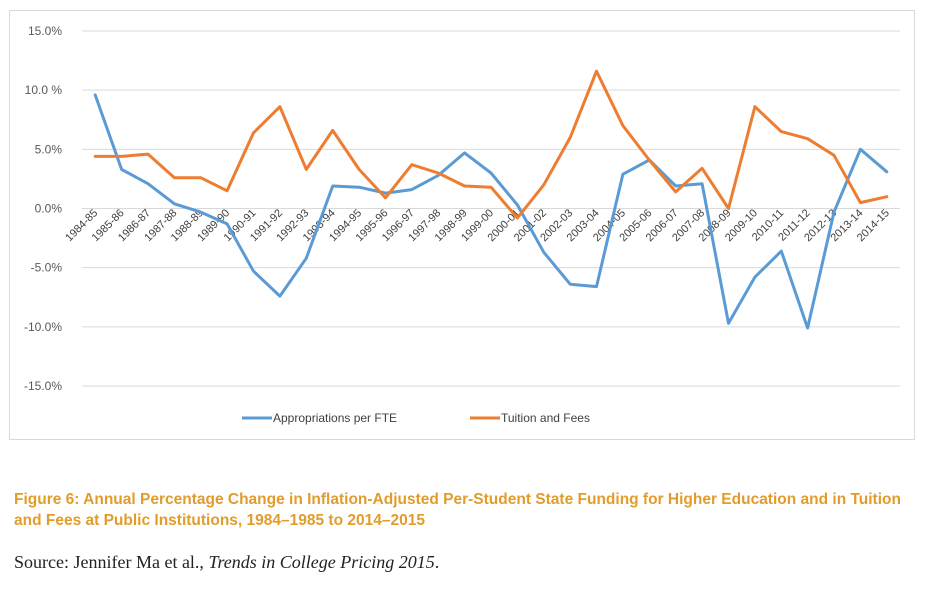 The image size is (926, 591). What do you see at coordinates (44, 90) in the screenshot?
I see `y-tick-label: 10.0 %` at bounding box center [44, 90].